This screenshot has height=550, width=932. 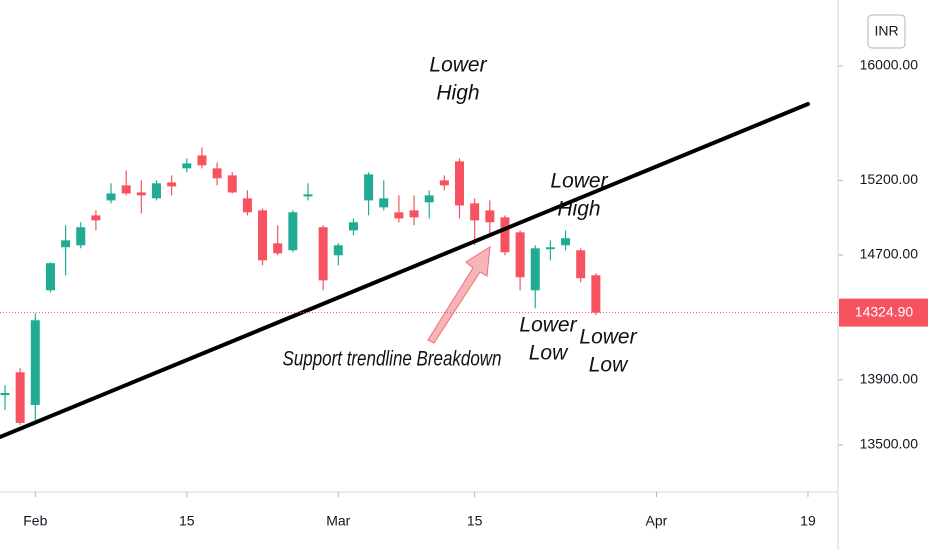 I want to click on y-tick-label: 14700.00, so click(x=889, y=254).